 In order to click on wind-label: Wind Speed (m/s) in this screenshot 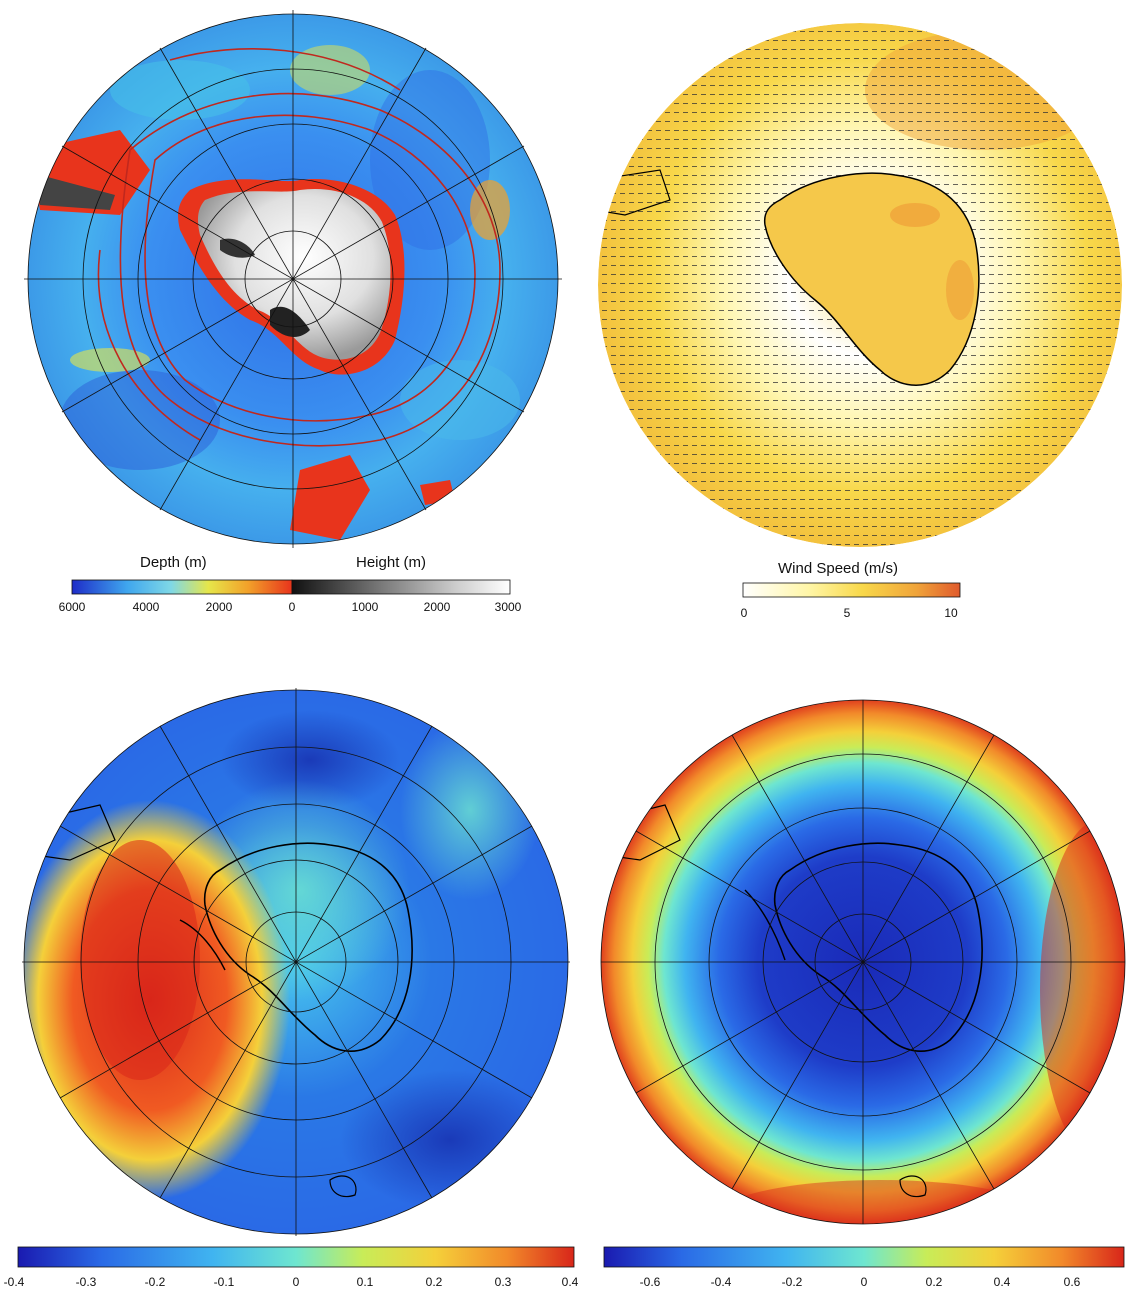, I will do `click(838, 568)`.